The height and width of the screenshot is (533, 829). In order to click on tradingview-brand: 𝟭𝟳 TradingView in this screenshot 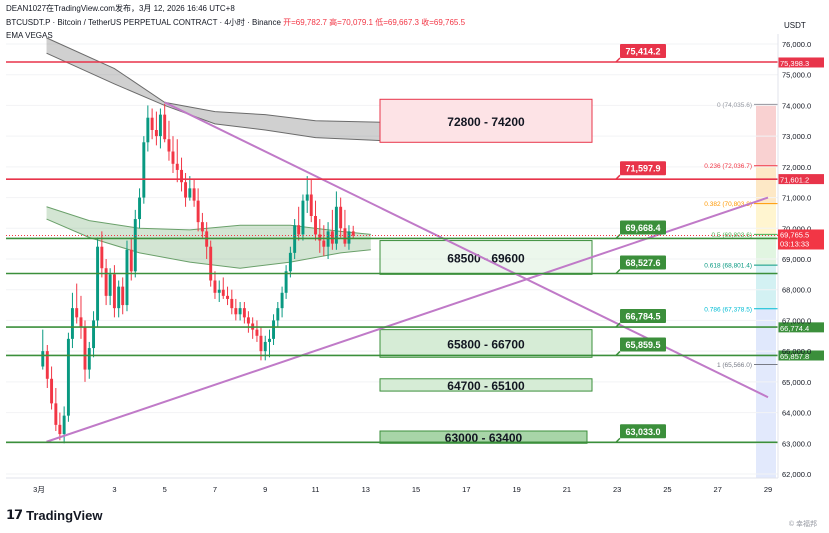, I will do `click(54, 515)`.